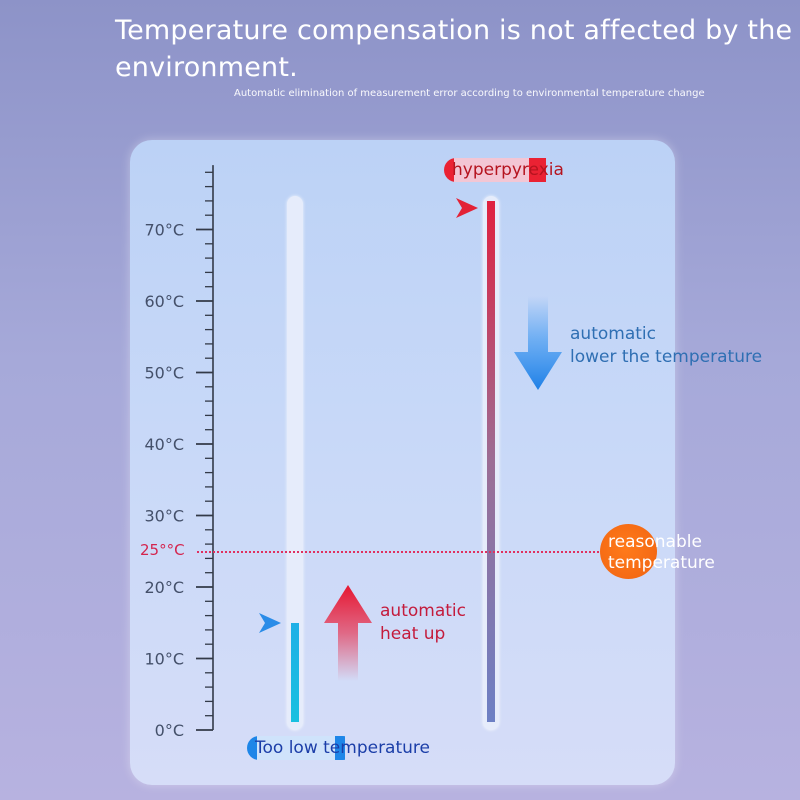 This screenshot has width=800, height=800. Describe the element at coordinates (342, 748) in the screenshot. I see `too-low-label: Too low temperature` at that location.